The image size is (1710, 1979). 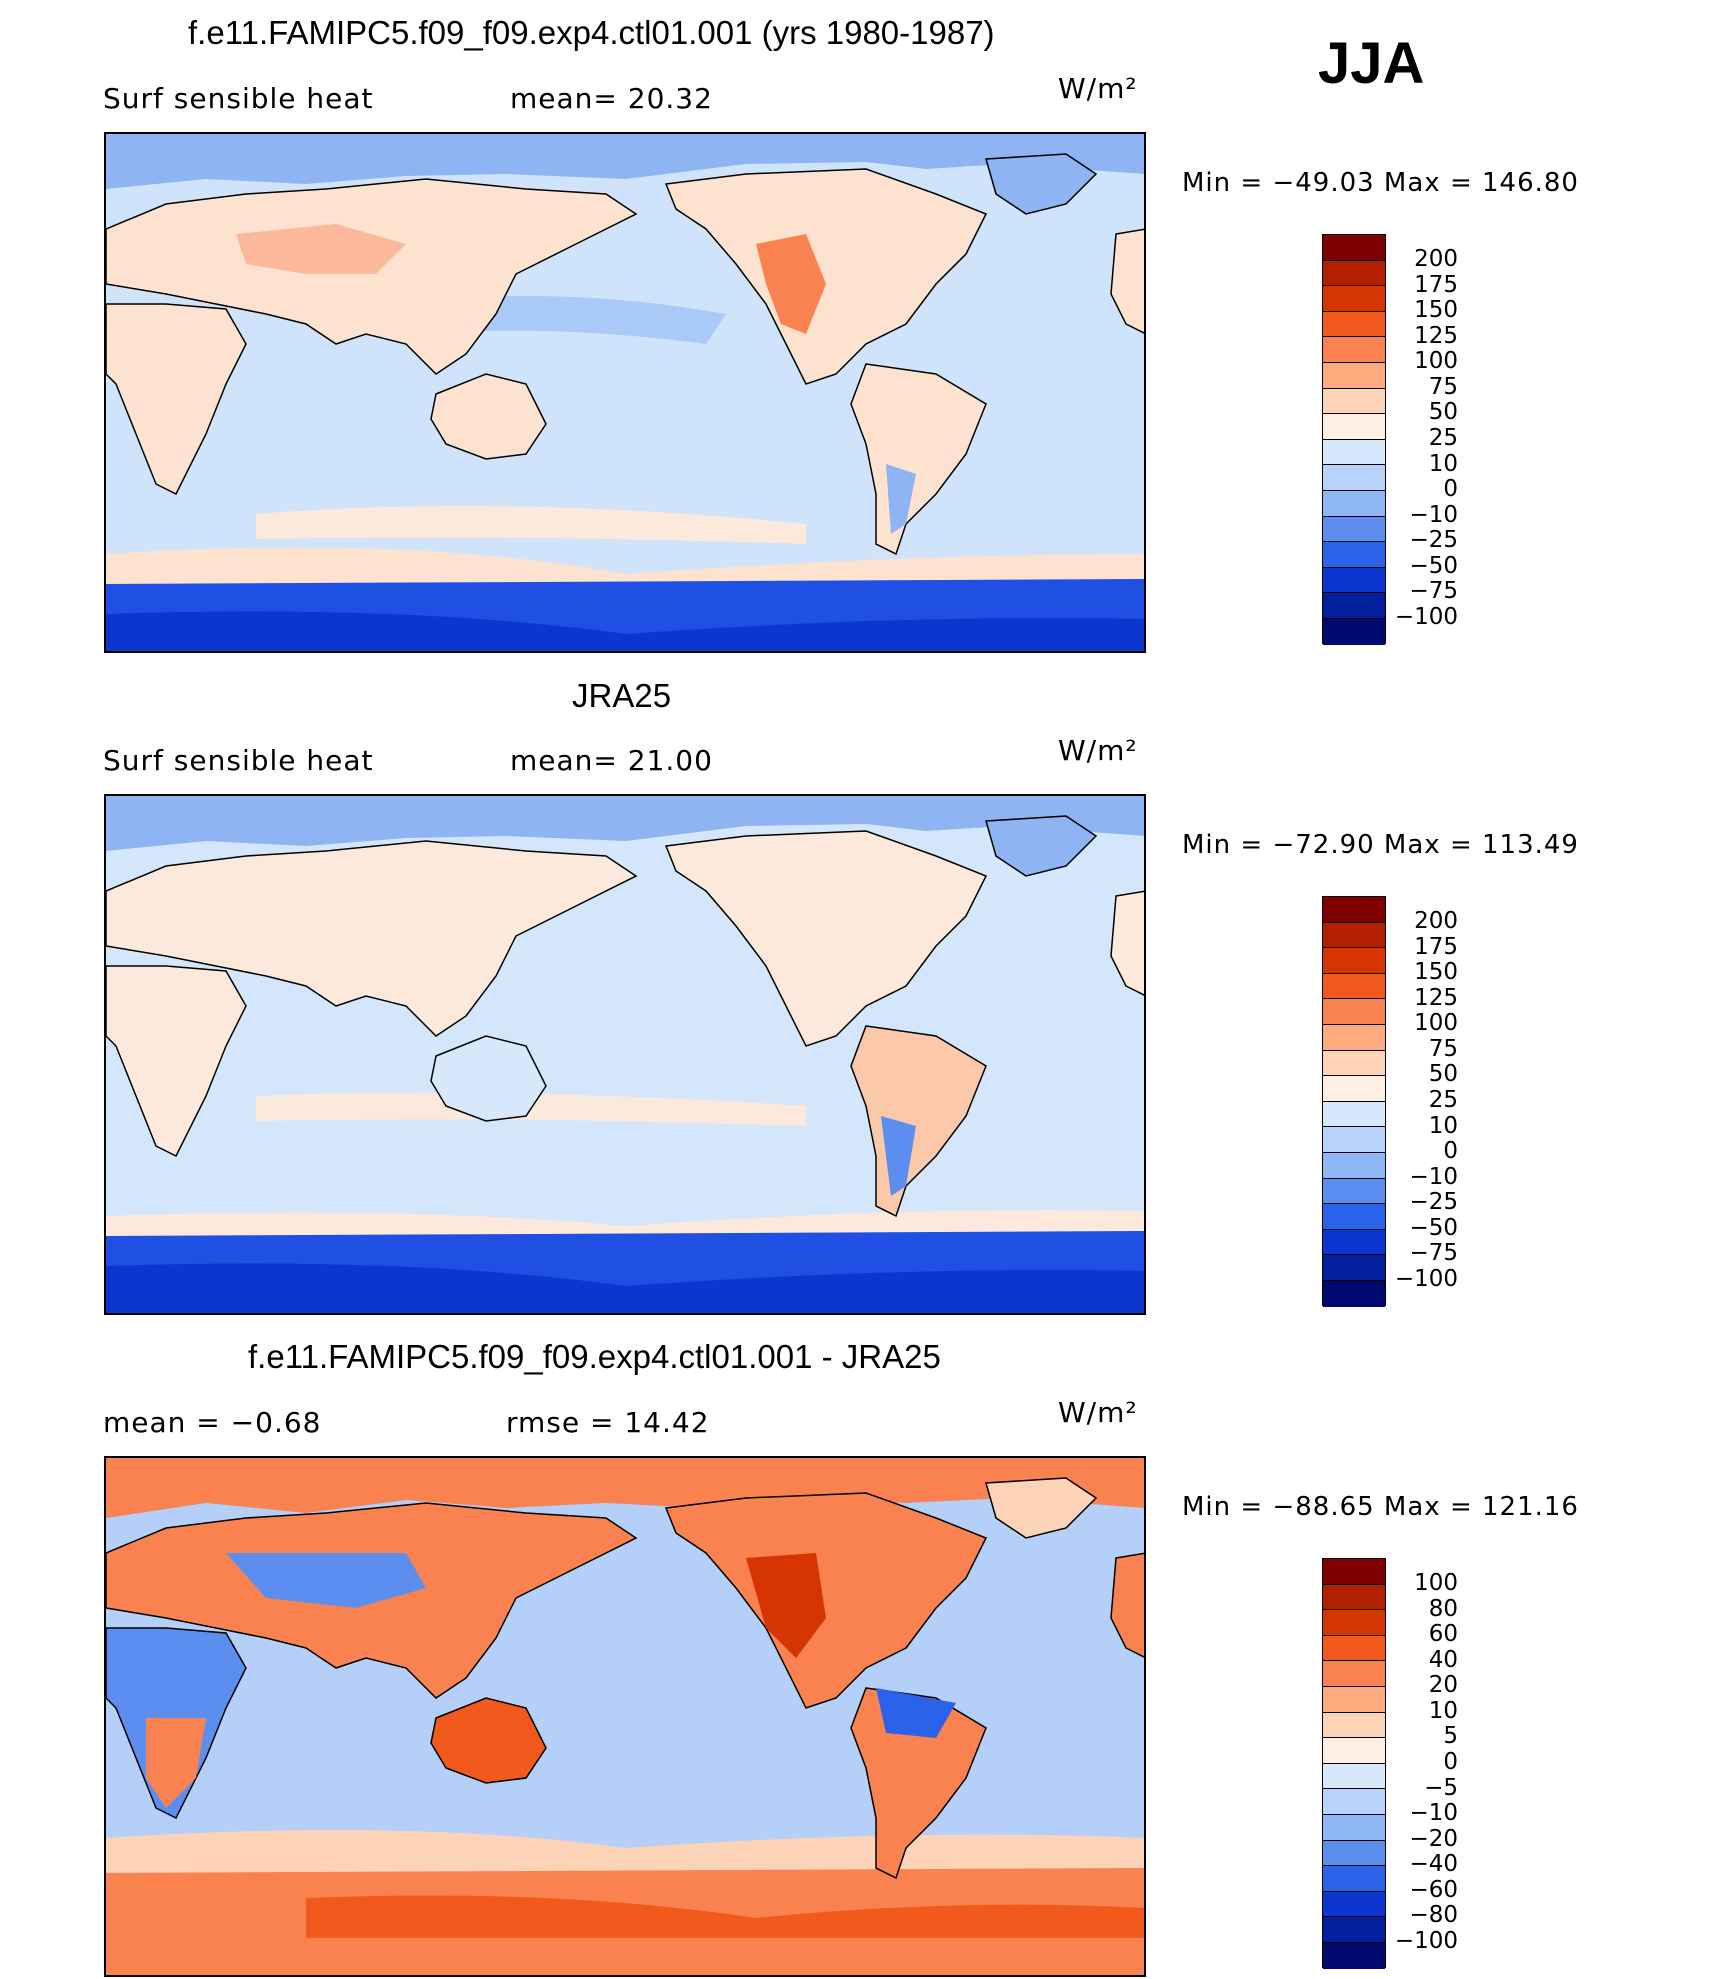 I want to click on colorbar-diff, so click(x=1354, y=1763).